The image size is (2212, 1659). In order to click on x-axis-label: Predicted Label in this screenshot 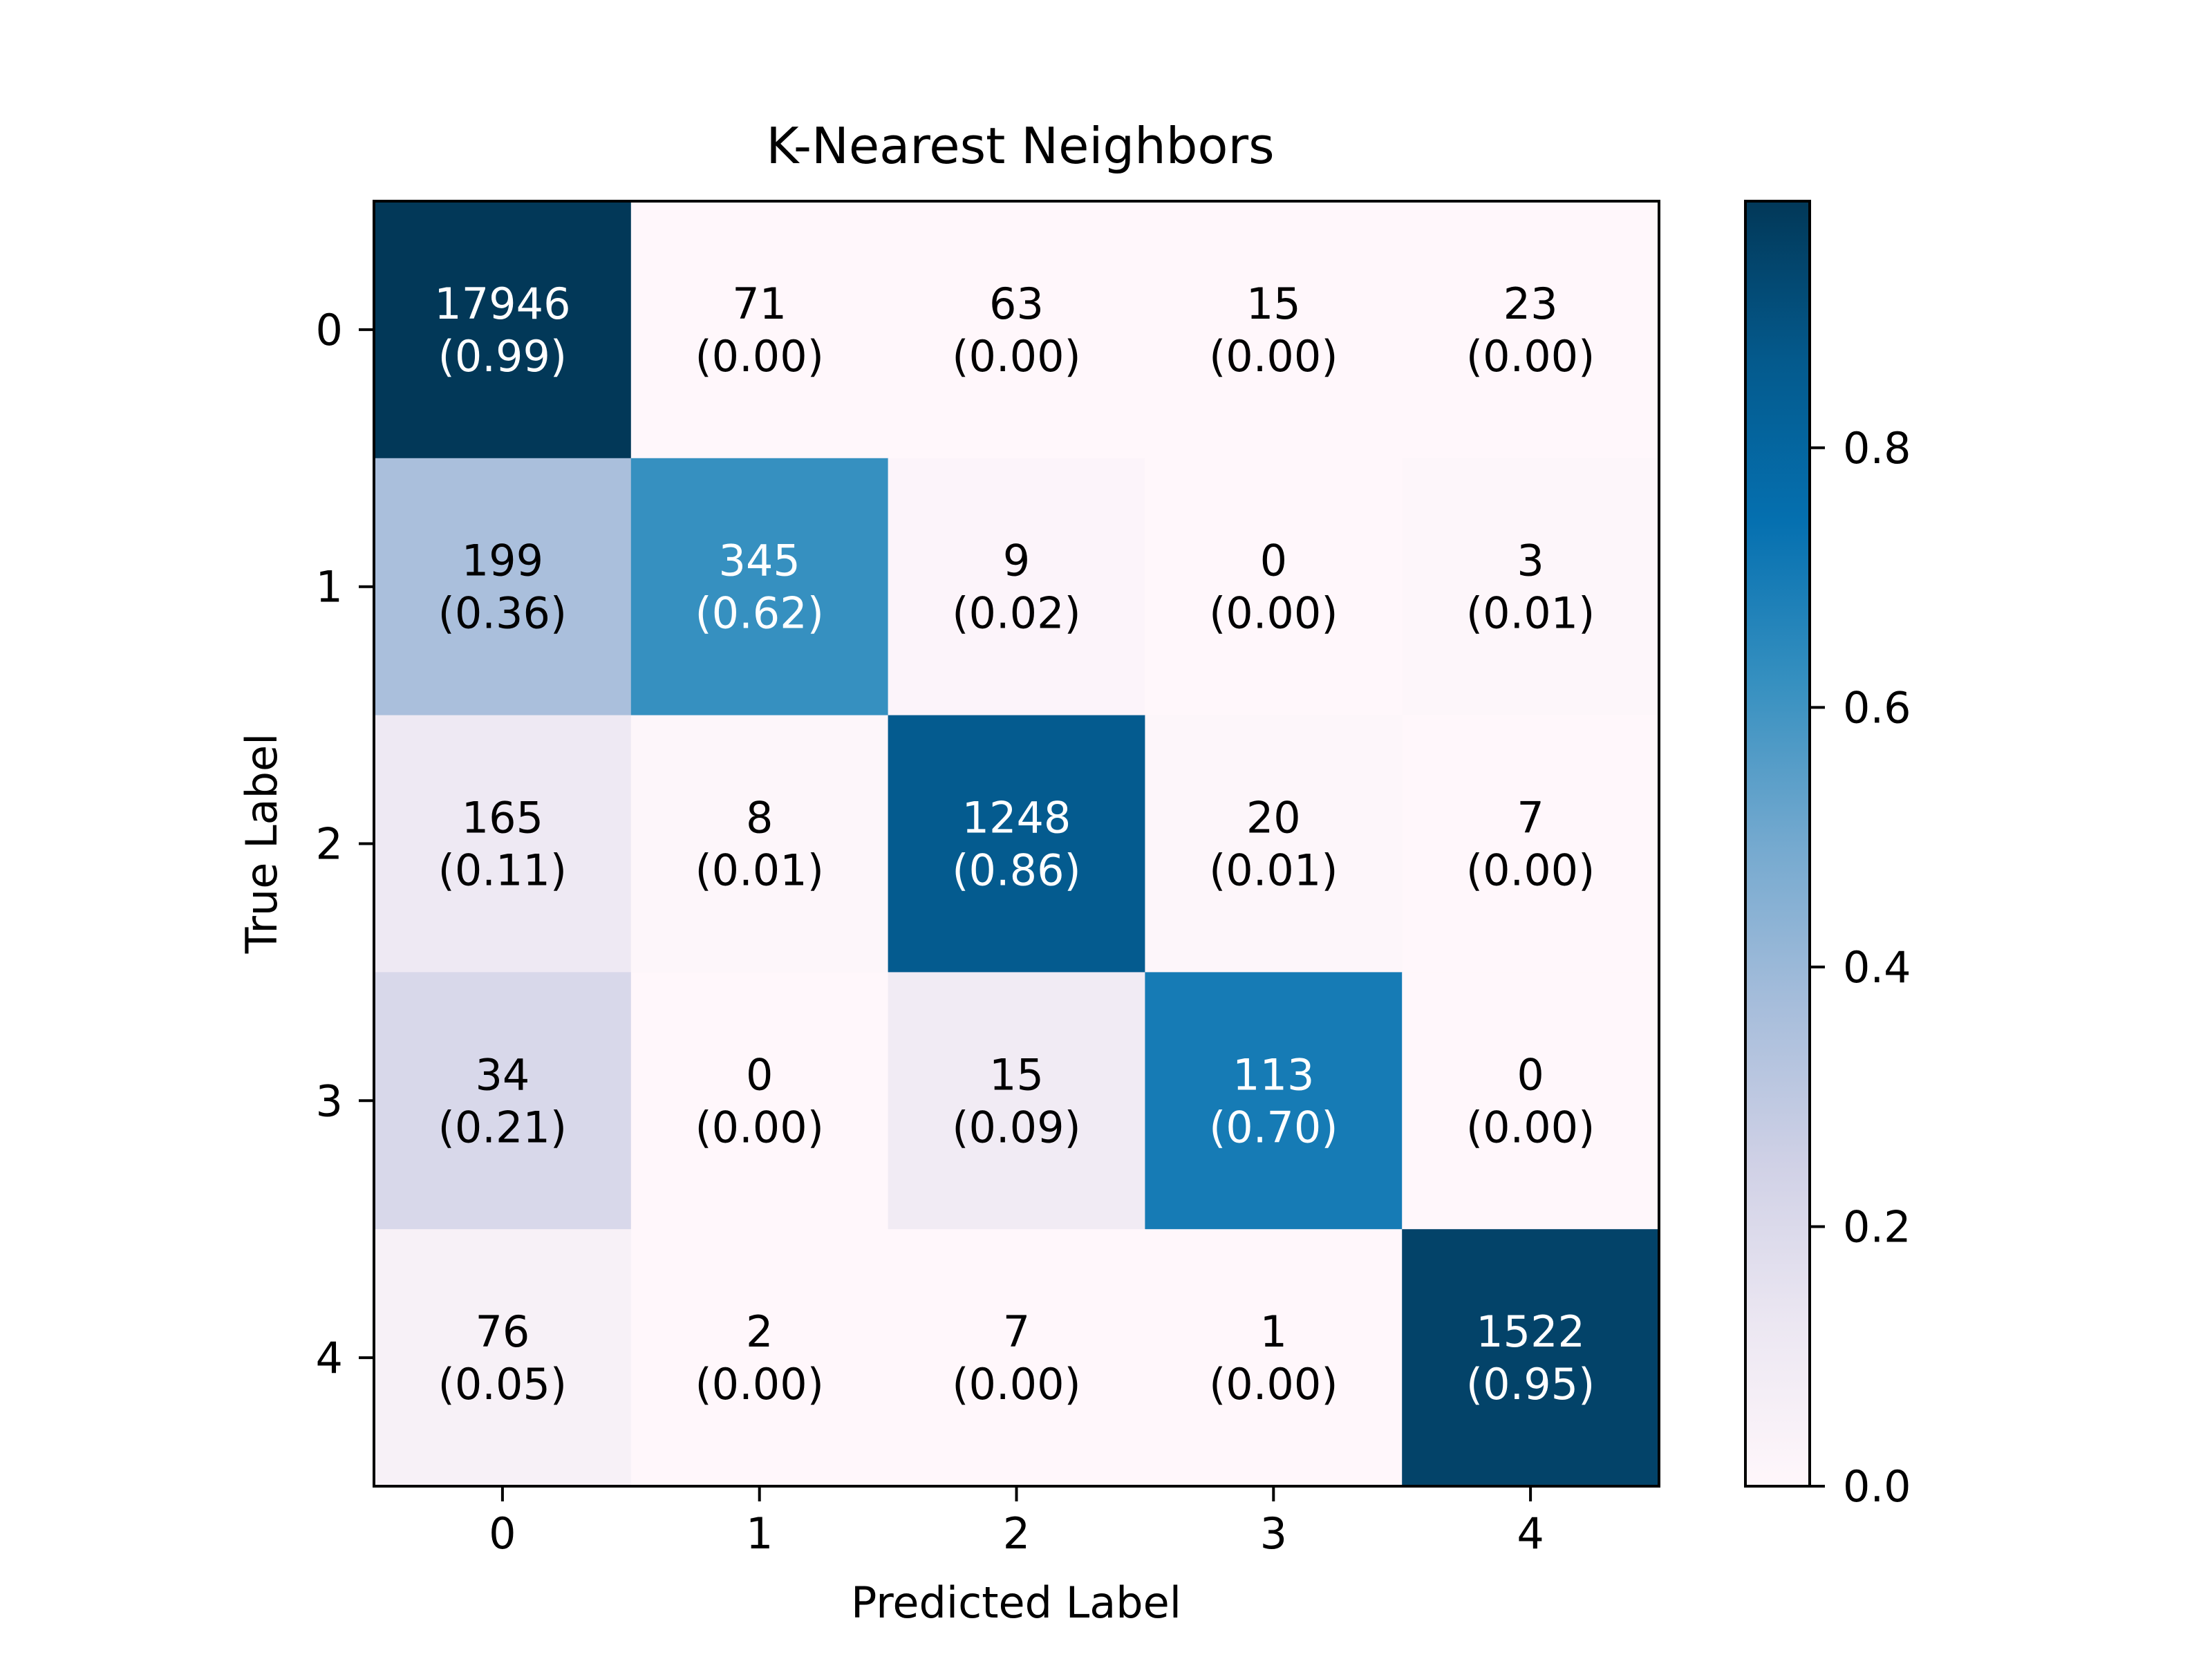, I will do `click(1016, 1602)`.